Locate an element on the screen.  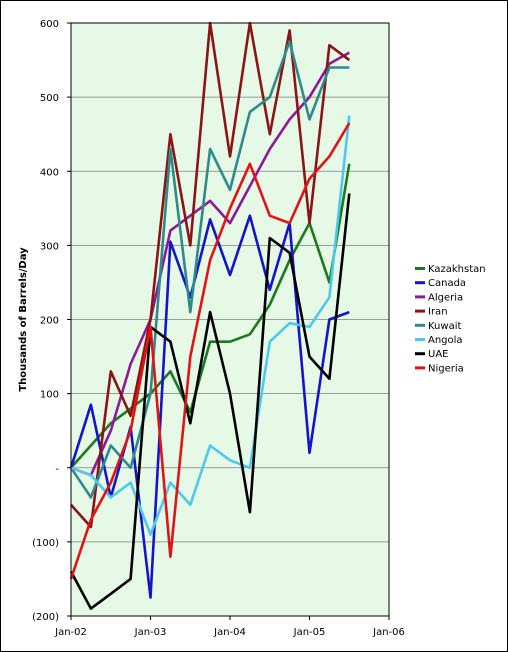
y-tick-label: 200 is located at coordinates (49, 321).